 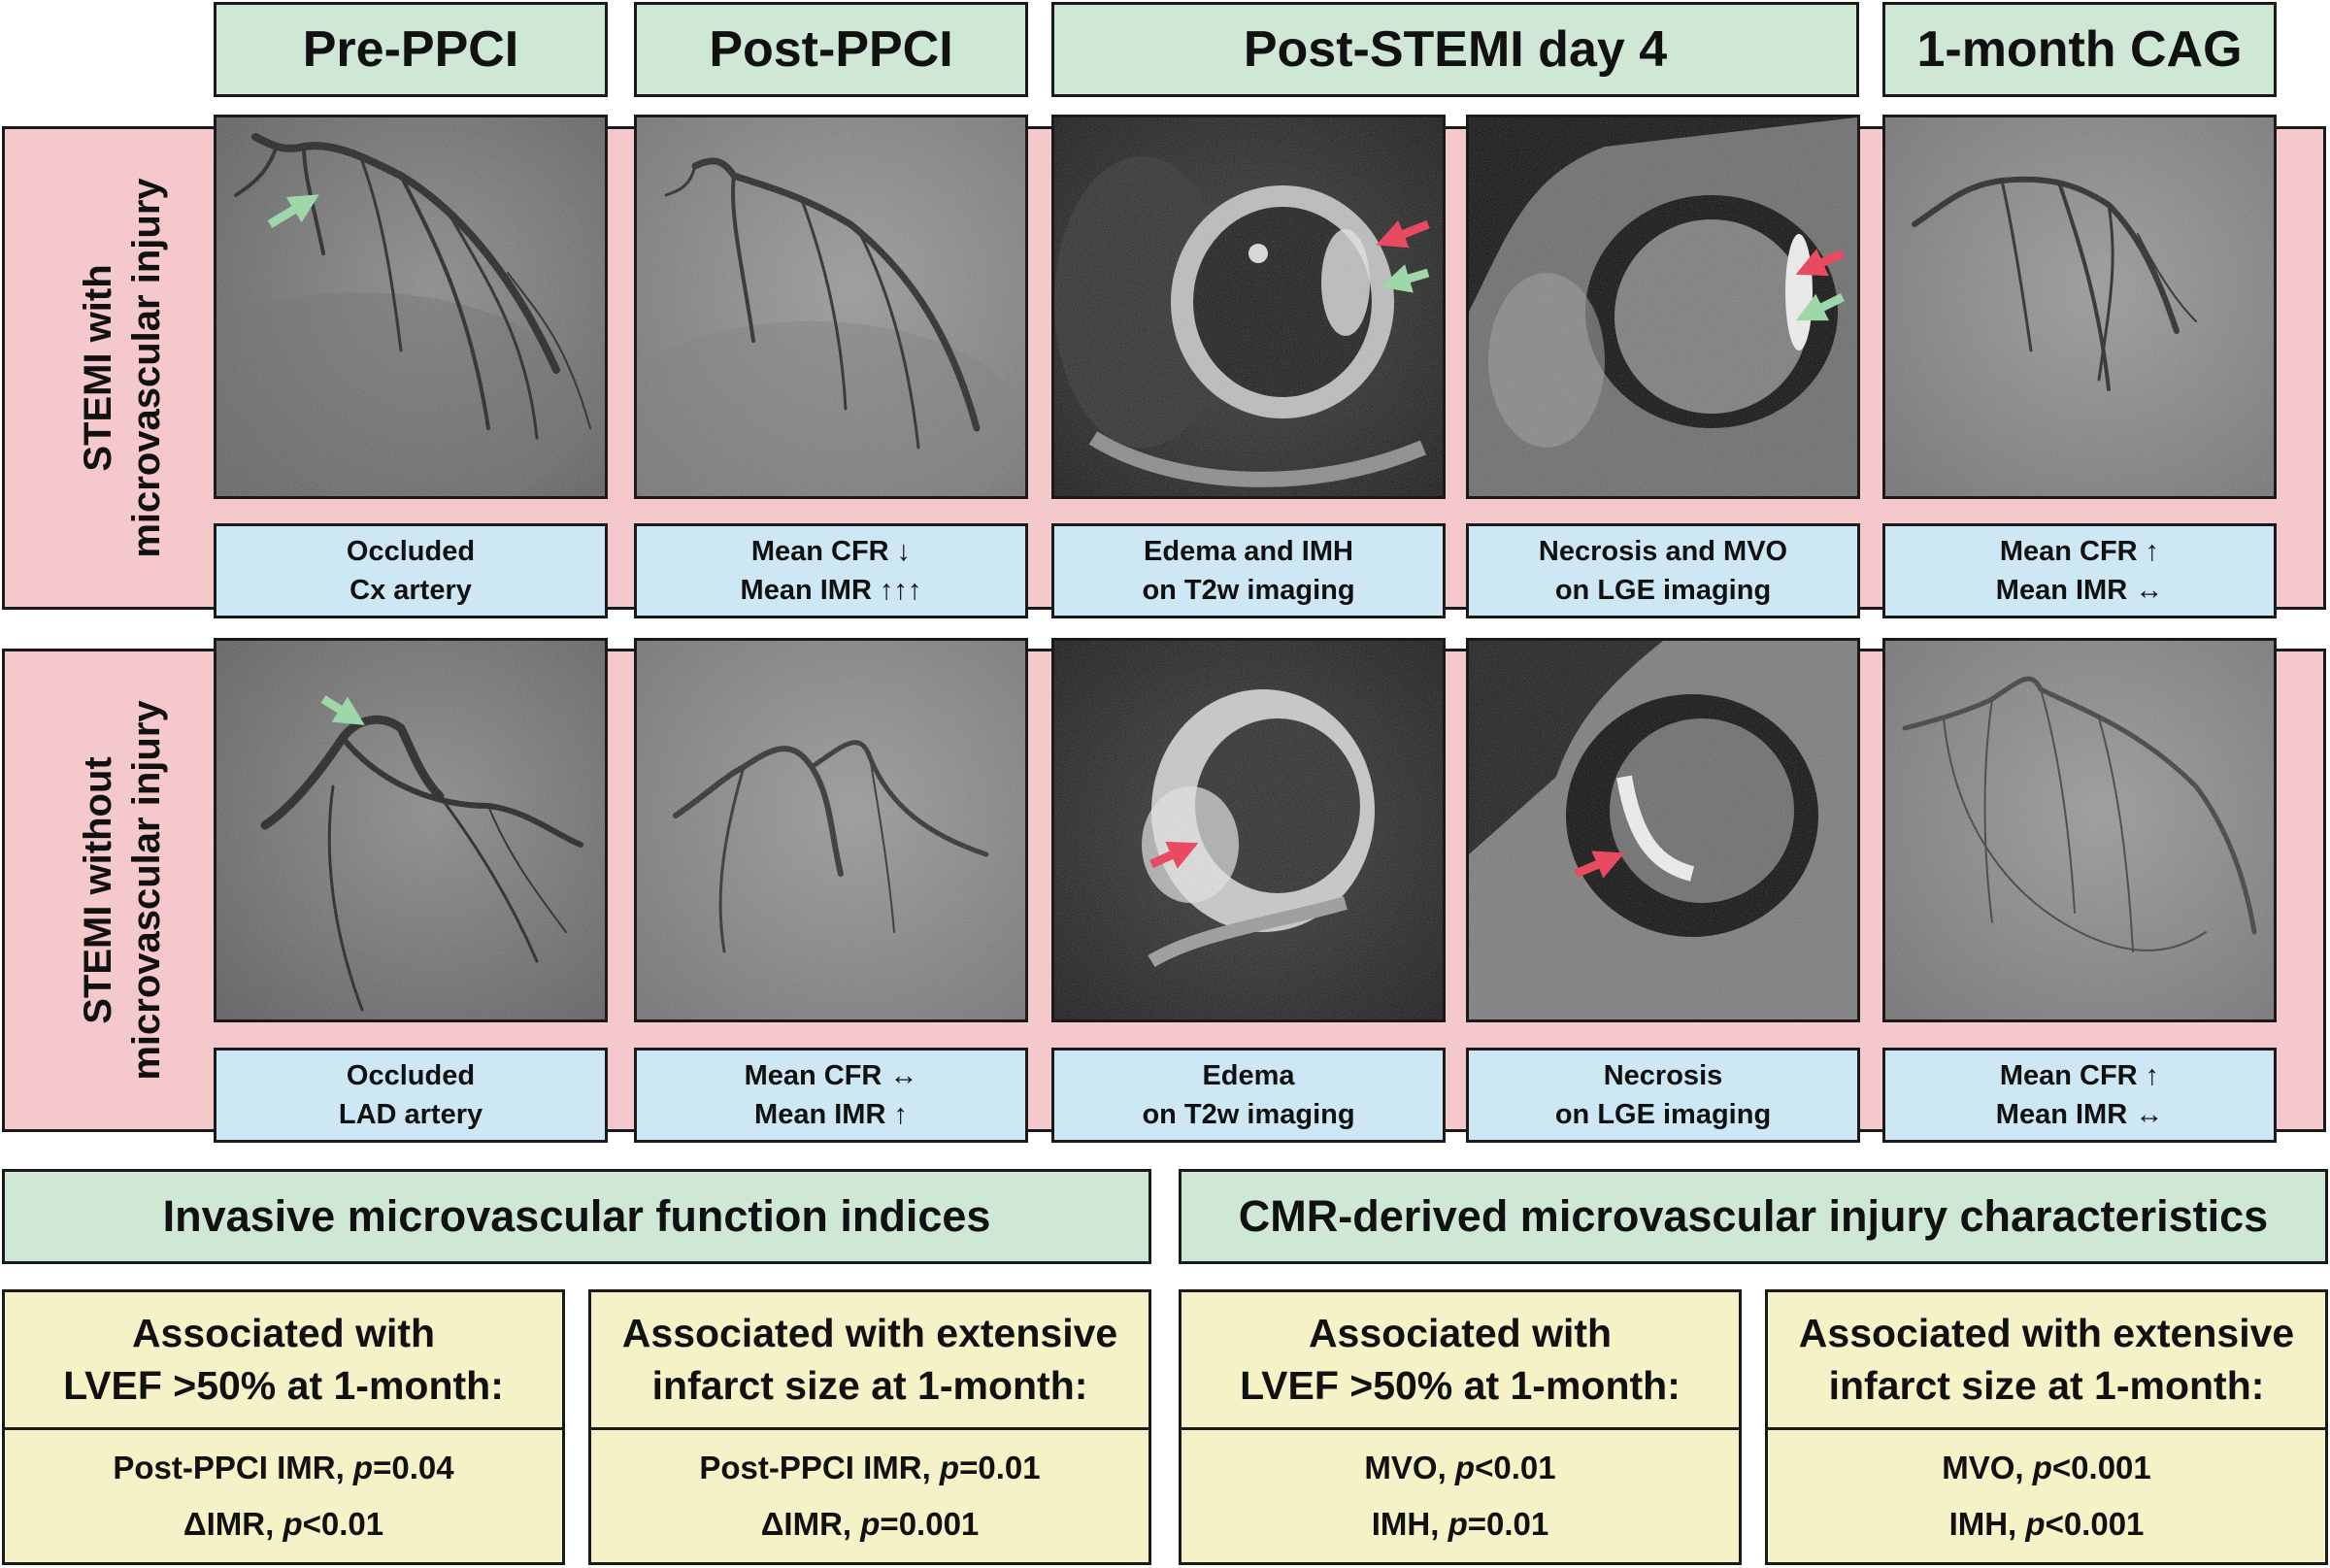 I want to click on column-header-text: Post-STEMI day 4, so click(x=1455, y=49).